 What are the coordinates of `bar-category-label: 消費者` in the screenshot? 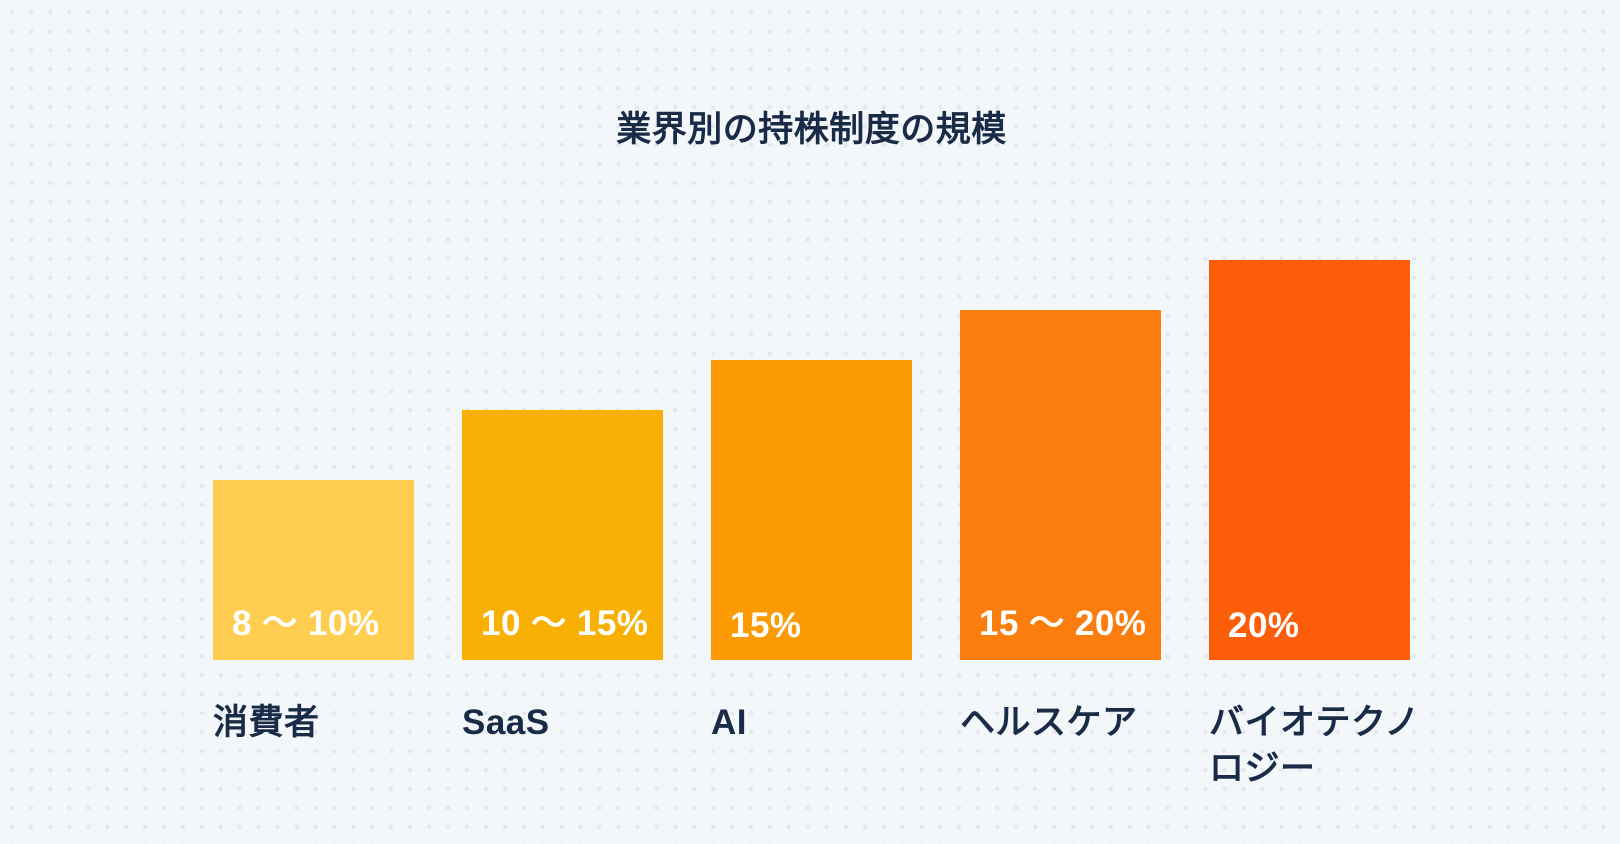 It's located at (266, 722).